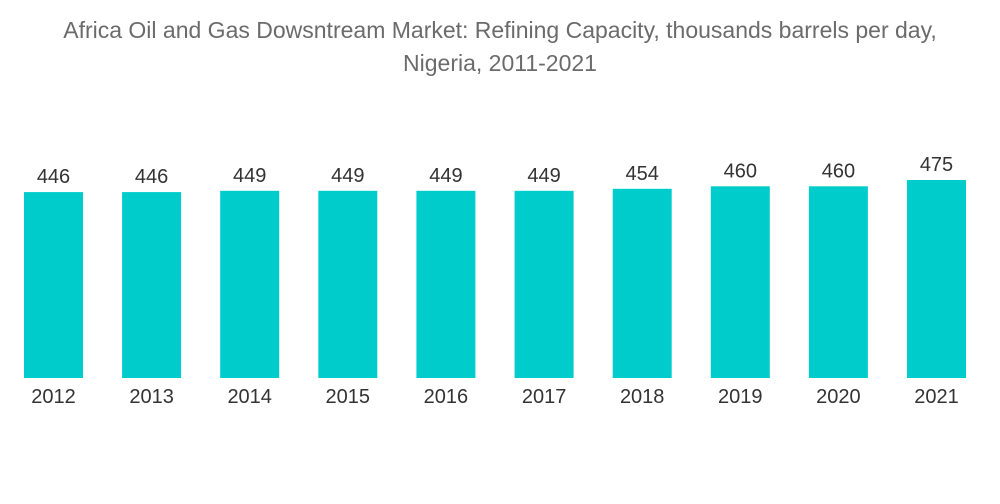 This screenshot has width=1000, height=504. I want to click on value-label-2020: 460, so click(838, 171).